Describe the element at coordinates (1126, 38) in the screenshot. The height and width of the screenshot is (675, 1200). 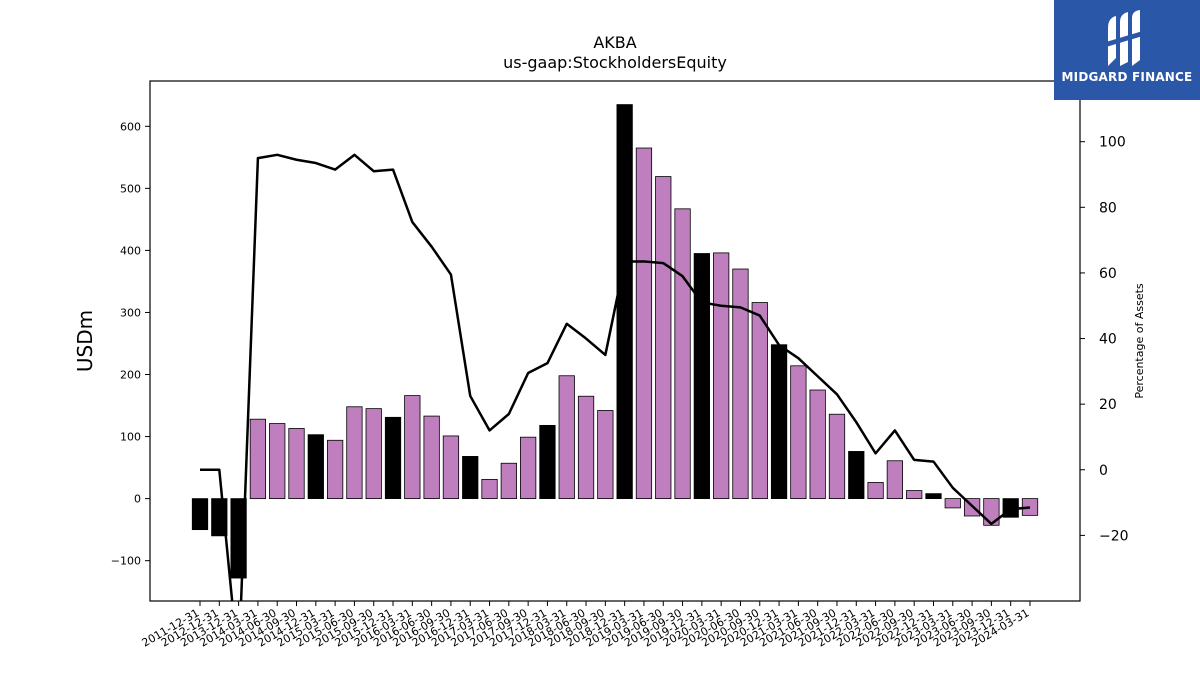
I see `logo-mark-icon` at that location.